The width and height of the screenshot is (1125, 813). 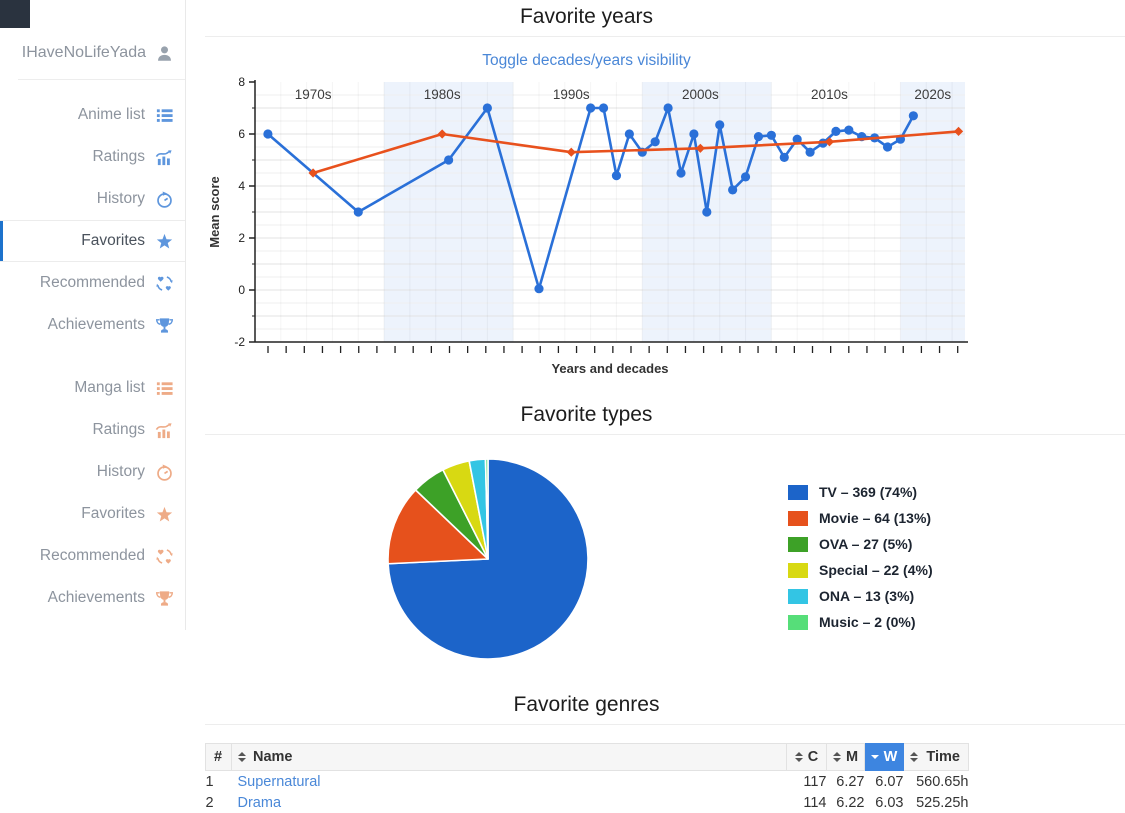 I want to click on sidebar-item-manga-history: History, so click(x=93, y=472).